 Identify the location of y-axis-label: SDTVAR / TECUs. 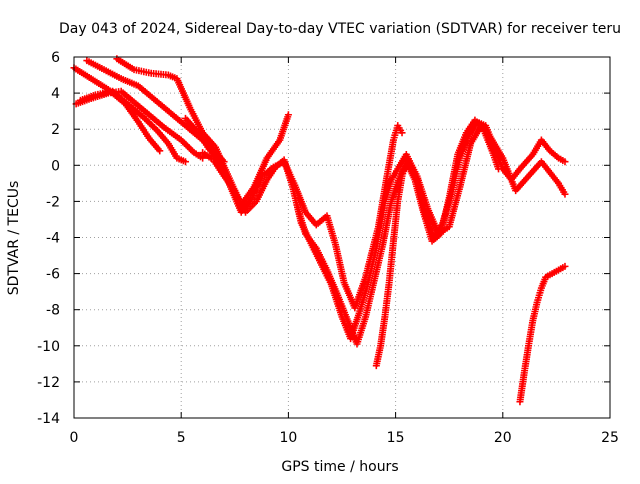
(14, 238).